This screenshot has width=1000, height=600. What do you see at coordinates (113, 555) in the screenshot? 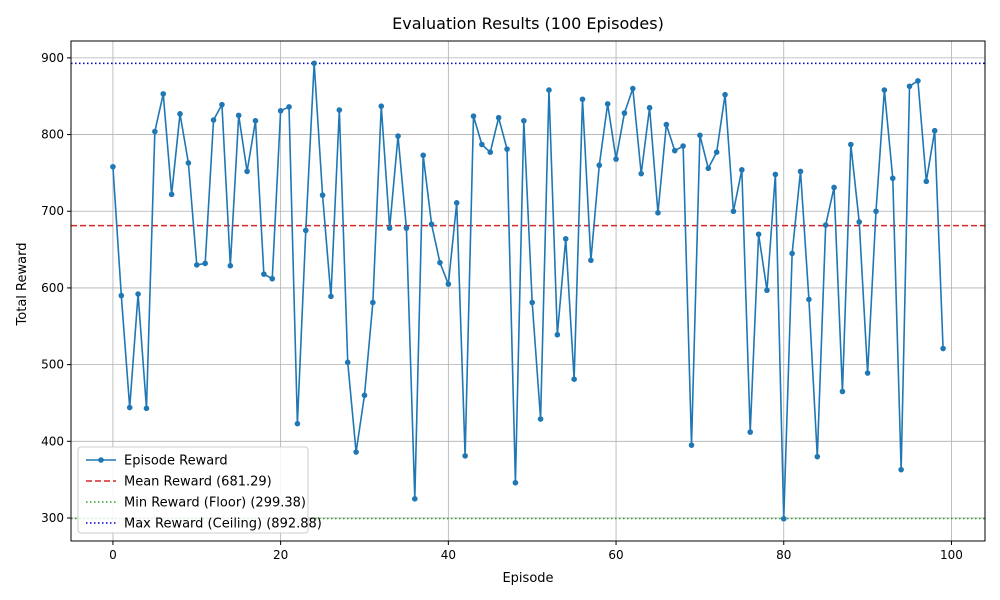
I see `x-tick-label: 0` at bounding box center [113, 555].